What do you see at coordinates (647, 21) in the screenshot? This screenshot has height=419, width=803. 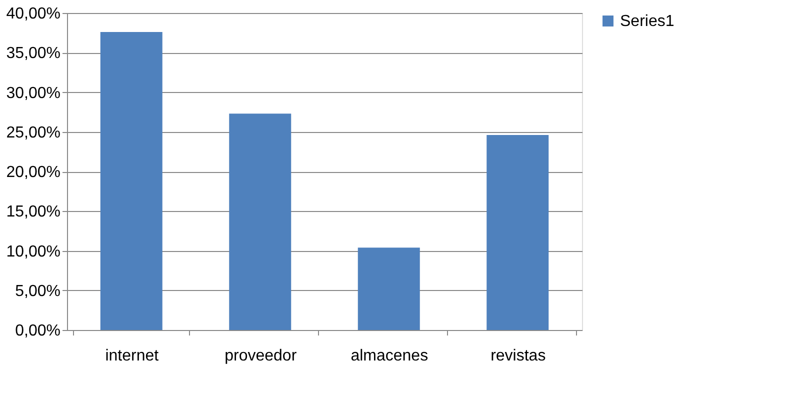 I see `legend-label: Series1` at bounding box center [647, 21].